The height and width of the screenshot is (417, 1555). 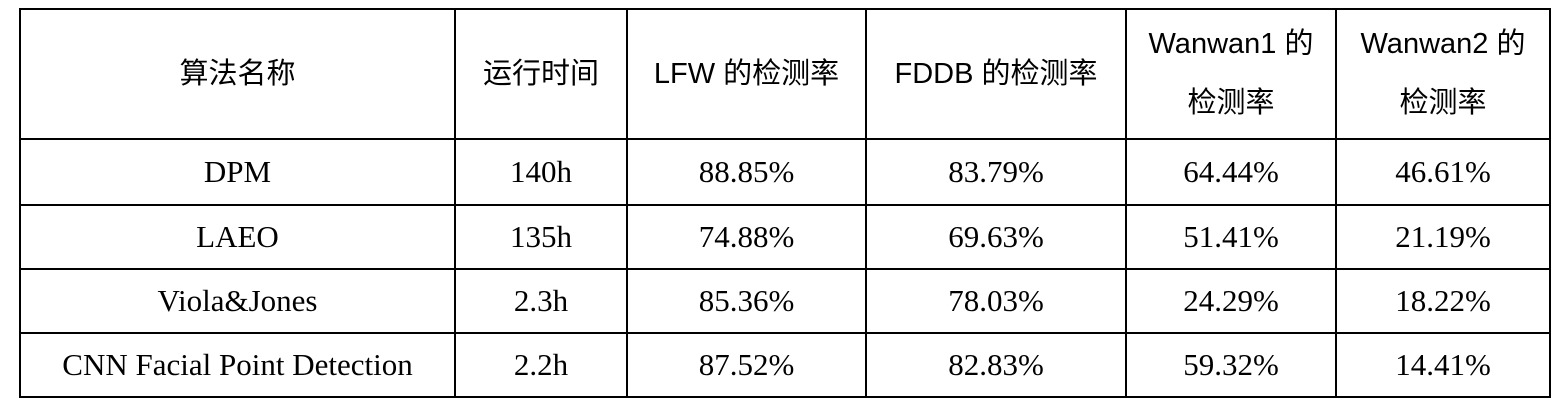 I want to click on cell-fddb: 82.83%, so click(x=996, y=365).